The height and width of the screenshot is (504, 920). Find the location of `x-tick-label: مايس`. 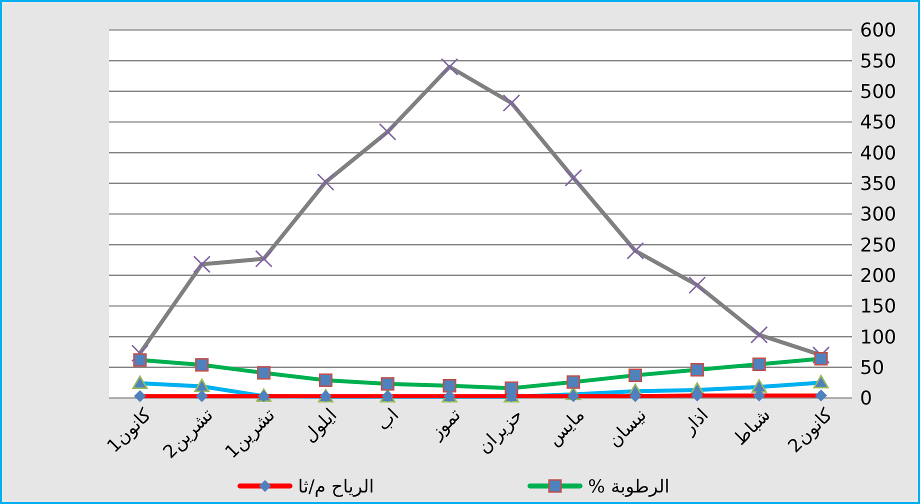

x-tick-label: مايس is located at coordinates (566, 427).